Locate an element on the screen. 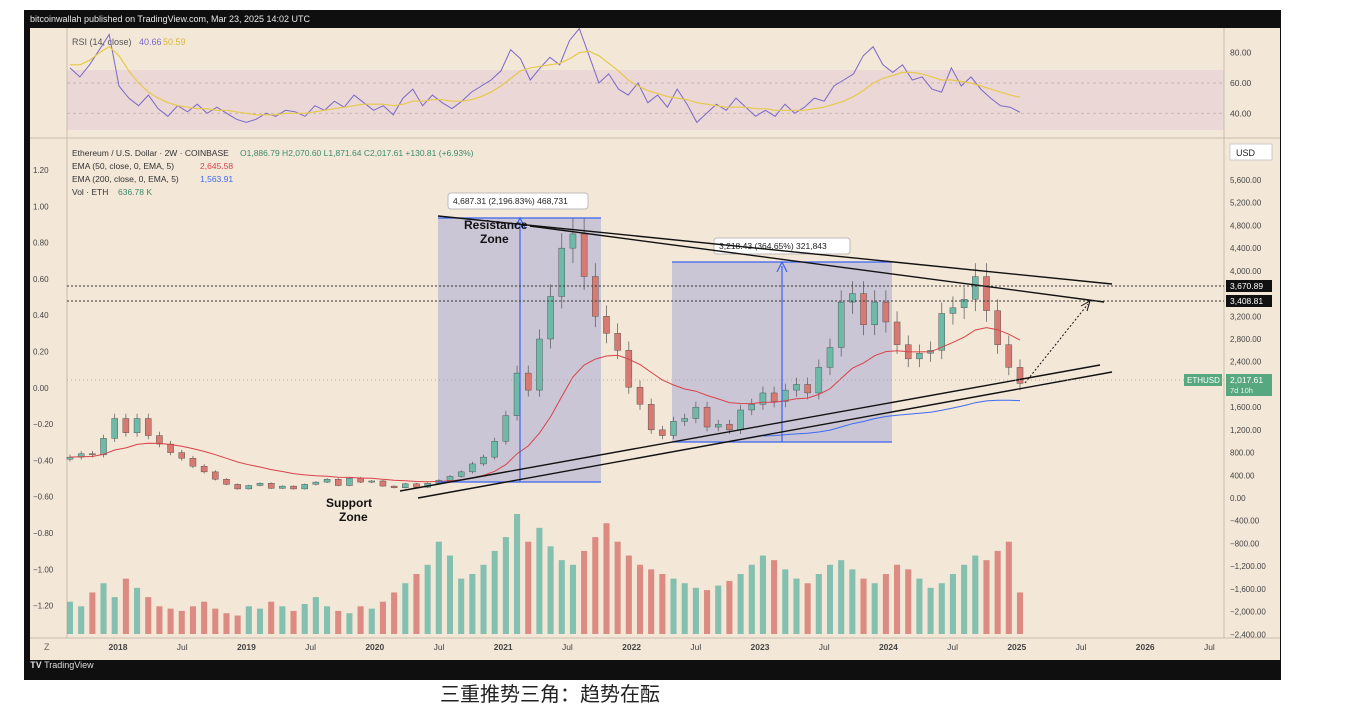  price-tick-label: 4,000.00 is located at coordinates (1246, 271).